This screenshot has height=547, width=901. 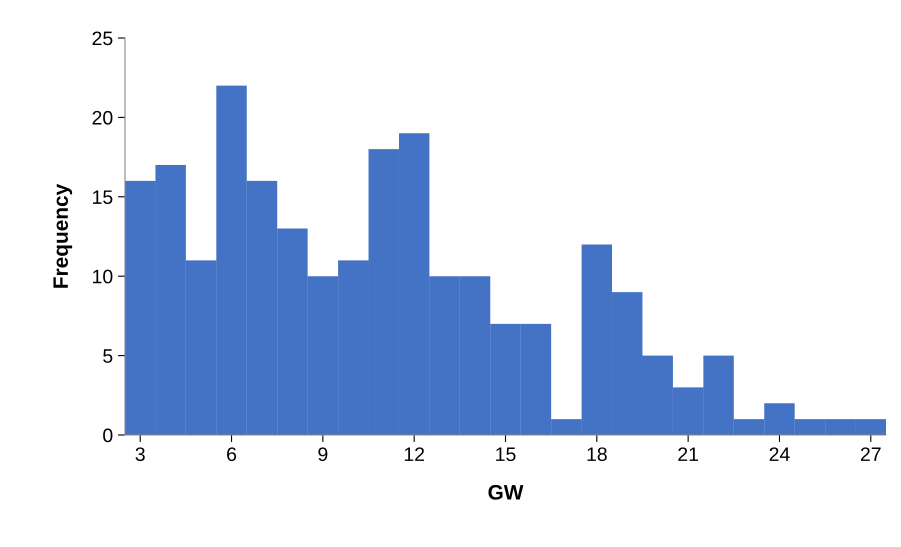 I want to click on x-tick-label: 6, so click(x=231, y=454).